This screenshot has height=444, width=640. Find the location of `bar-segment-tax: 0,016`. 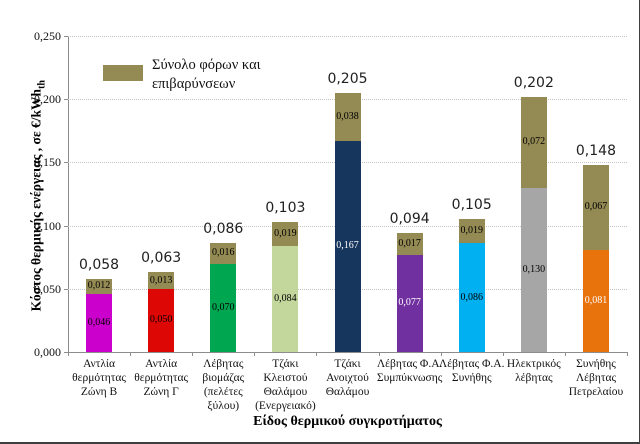

bar-segment-tax: 0,016 is located at coordinates (223, 253).